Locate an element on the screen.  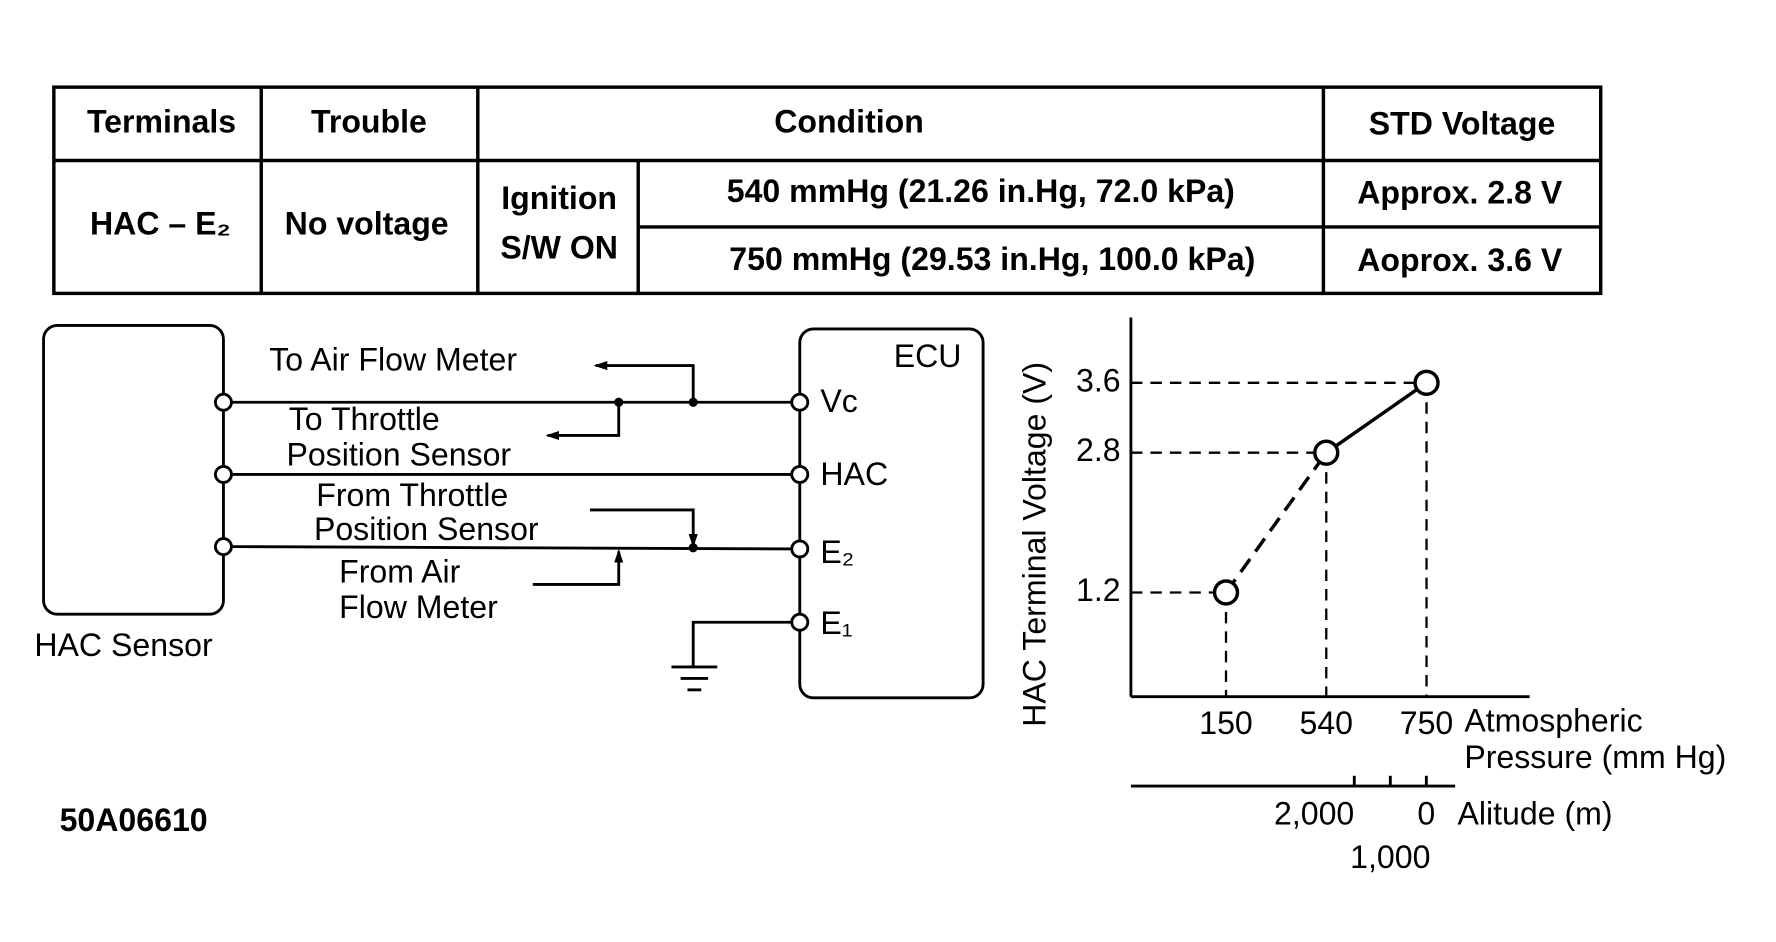
wire-label: To Air Flow Meter is located at coordinates (393, 360).